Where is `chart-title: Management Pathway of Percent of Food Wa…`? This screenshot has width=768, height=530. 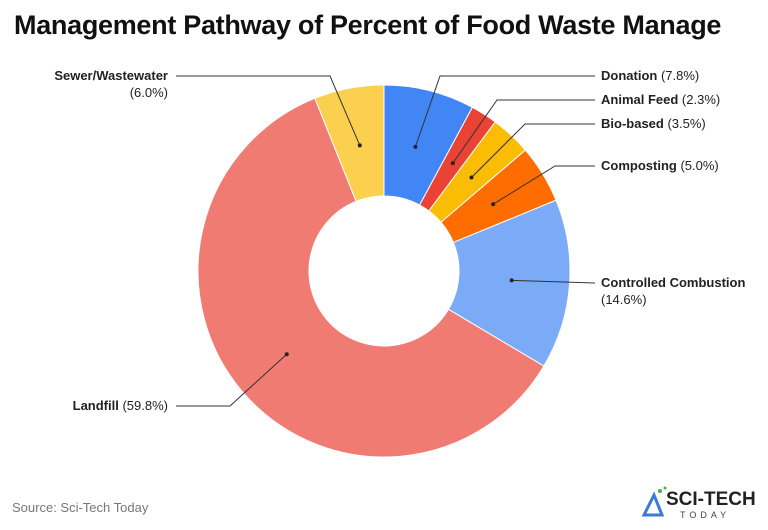 chart-title: Management Pathway of Percent of Food Wa… is located at coordinates (368, 25).